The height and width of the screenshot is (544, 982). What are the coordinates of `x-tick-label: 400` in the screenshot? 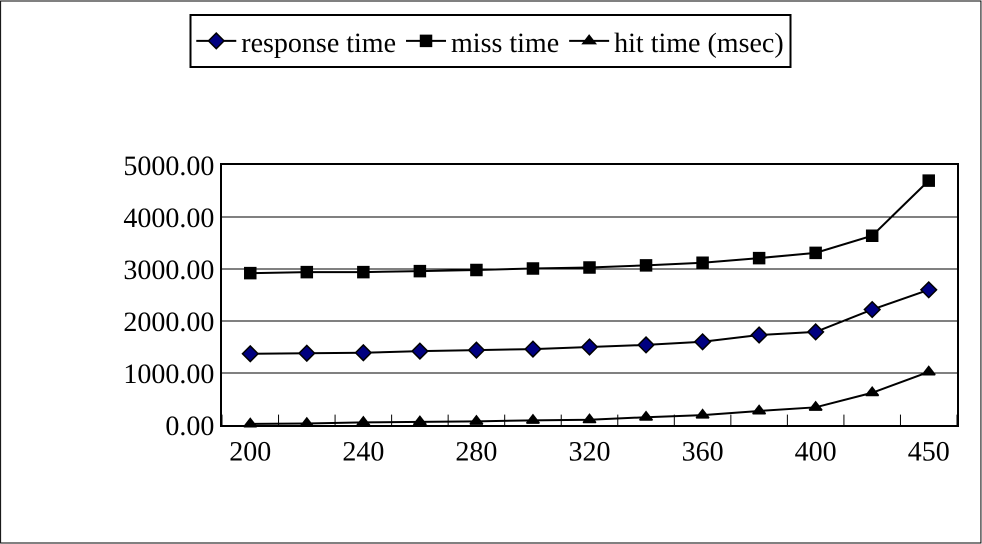 It's located at (815, 452).